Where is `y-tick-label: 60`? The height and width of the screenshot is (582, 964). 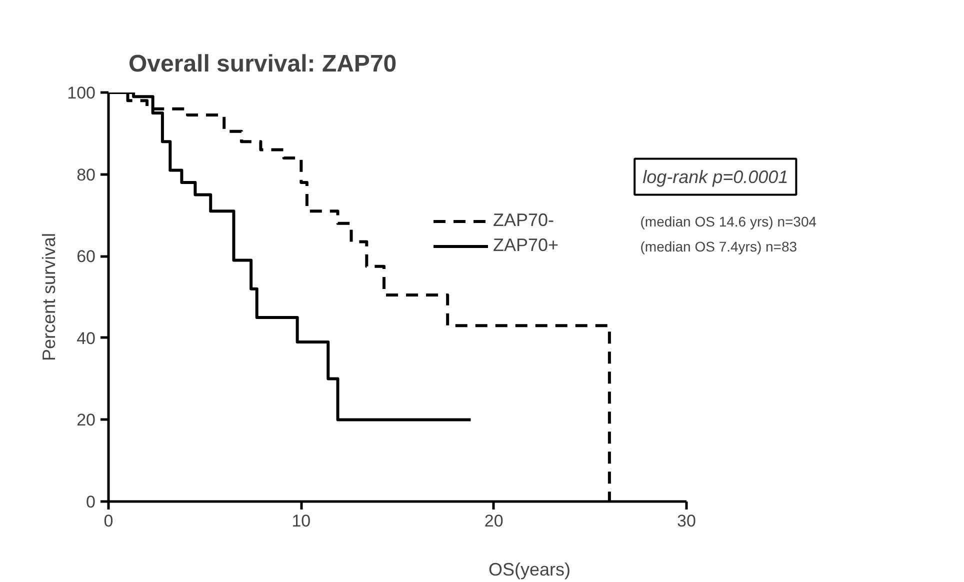
y-tick-label: 60 is located at coordinates (86, 256).